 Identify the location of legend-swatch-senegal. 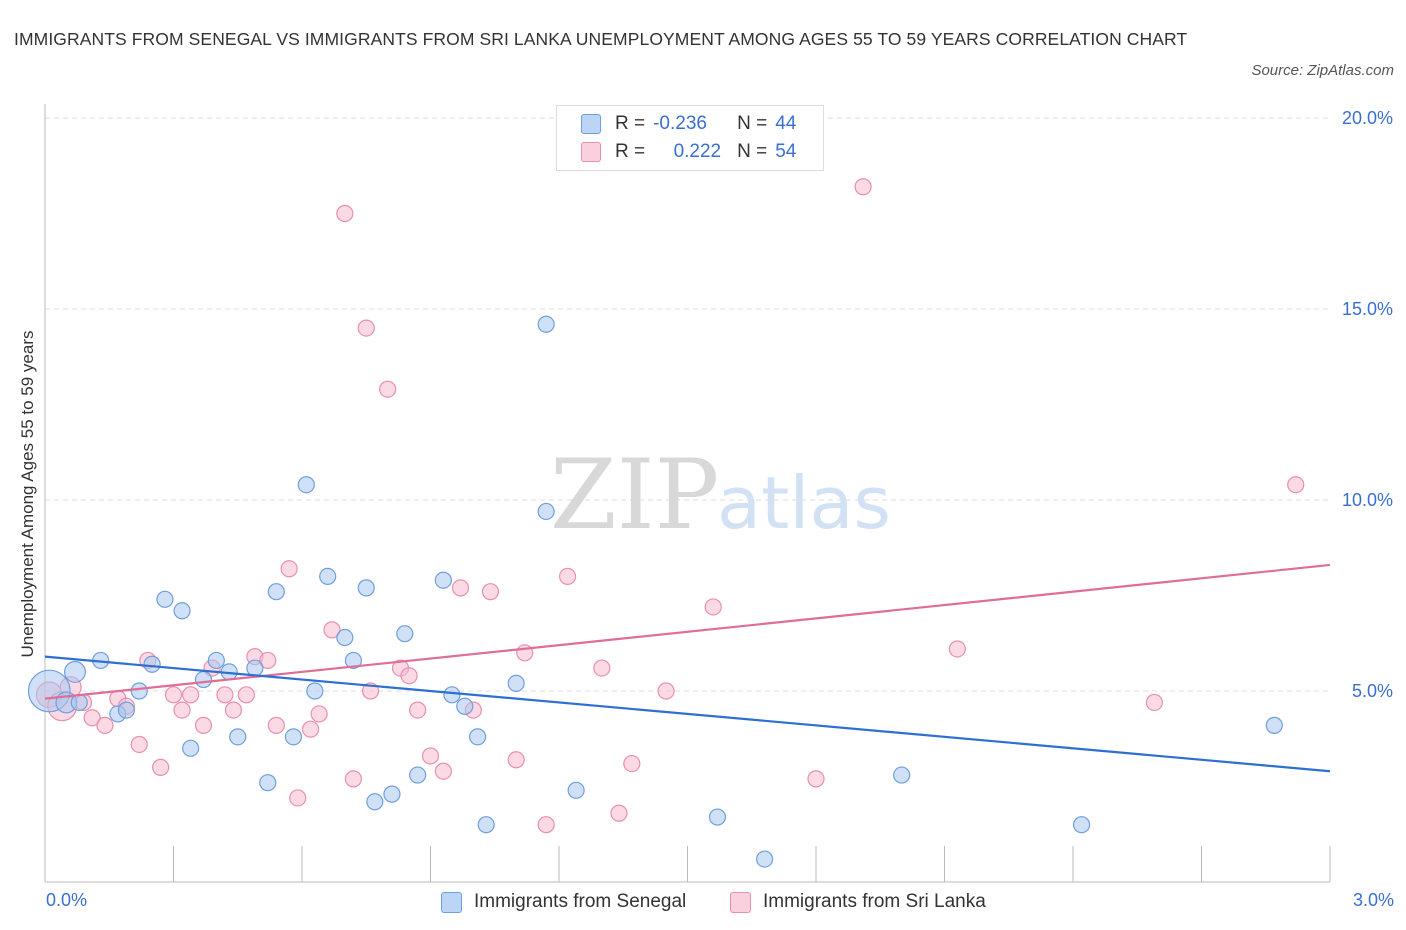
(591, 124).